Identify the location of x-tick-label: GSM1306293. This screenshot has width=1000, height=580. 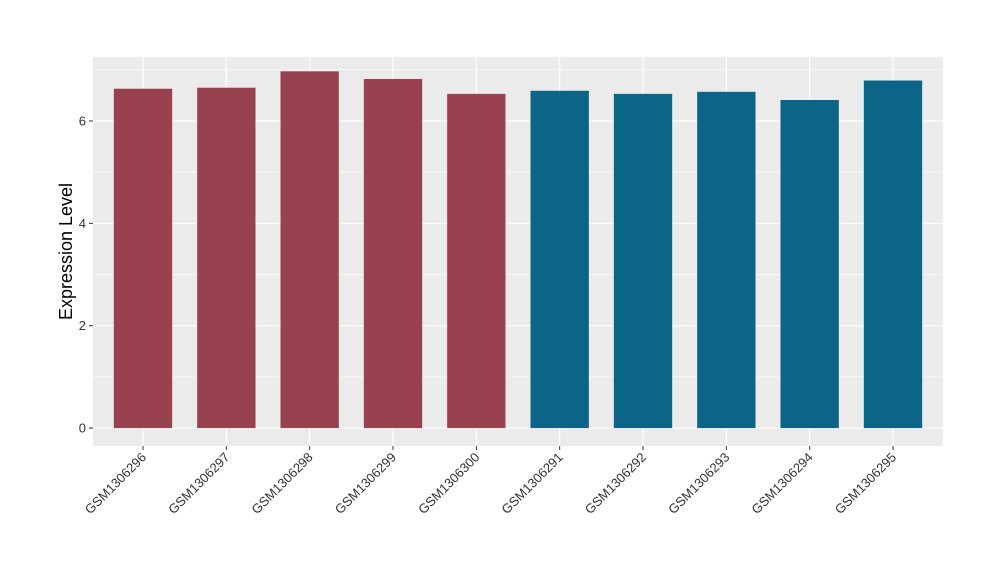
(698, 483).